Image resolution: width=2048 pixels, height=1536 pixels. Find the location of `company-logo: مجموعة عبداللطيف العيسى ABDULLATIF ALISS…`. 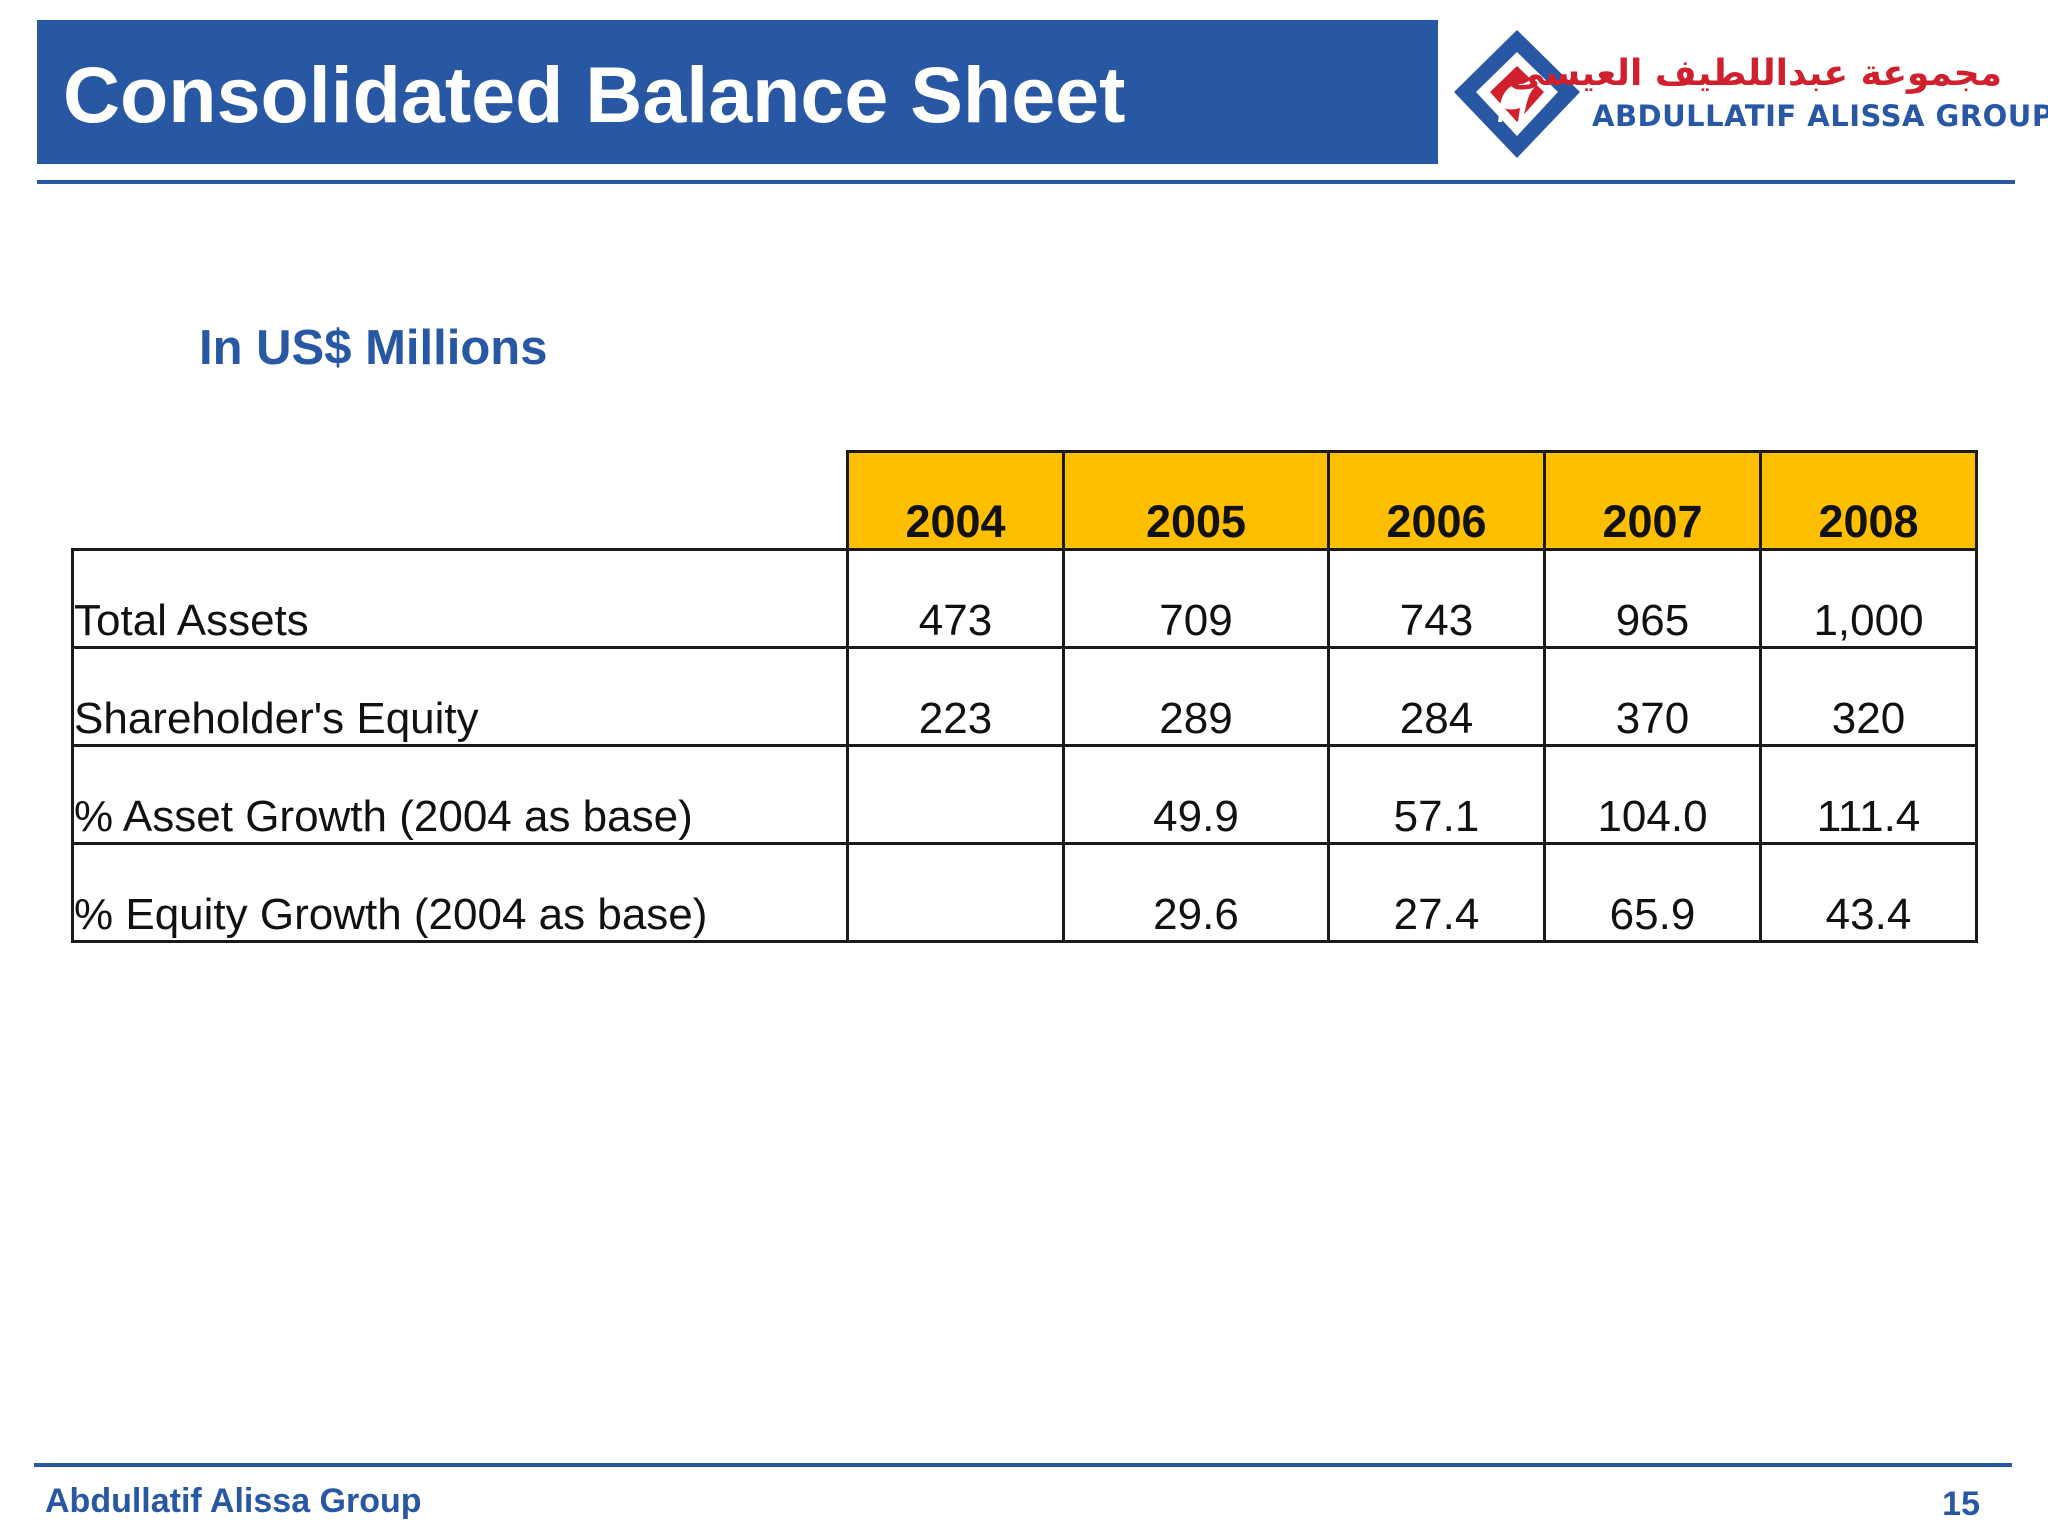

company-logo: مجموعة عبداللطيف العيسى ABDULLATIF ALISS… is located at coordinates (1749, 96).